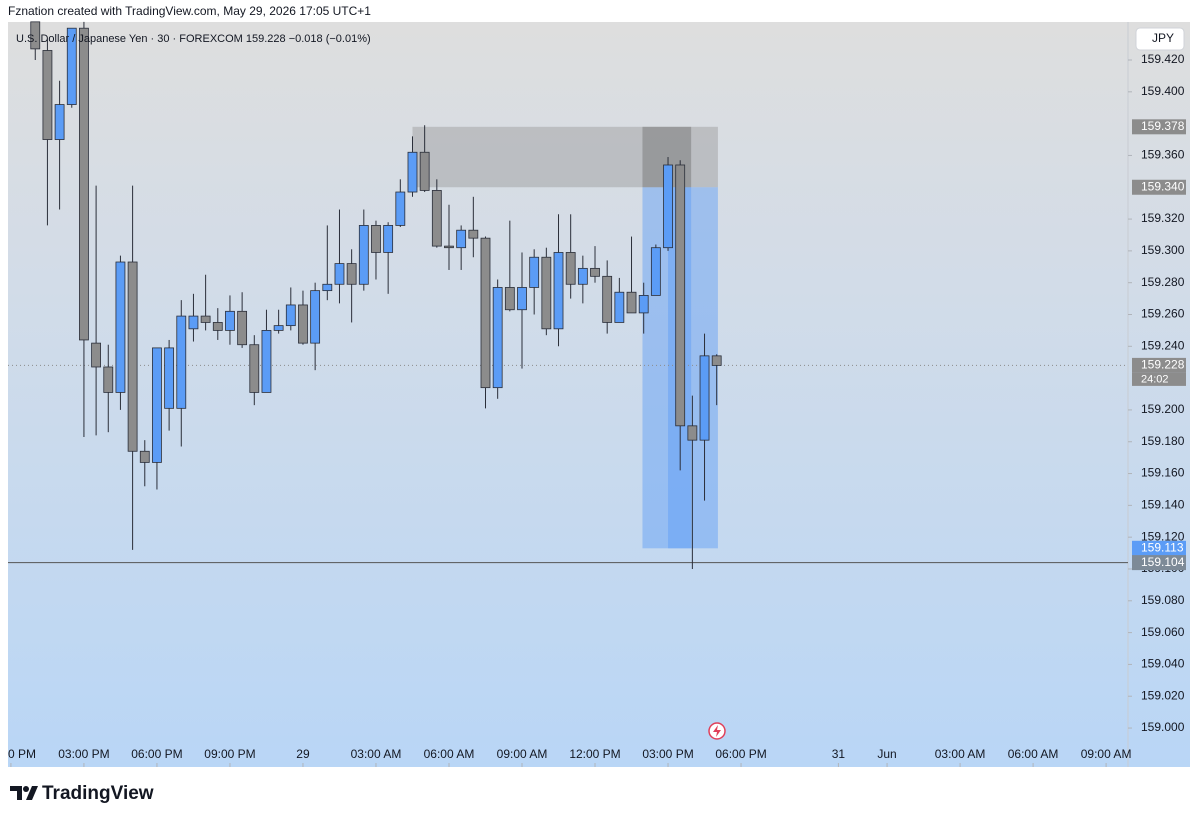 Image resolution: width=1200 pixels, height=819 pixels. I want to click on price-label: 159.104, so click(1163, 562).